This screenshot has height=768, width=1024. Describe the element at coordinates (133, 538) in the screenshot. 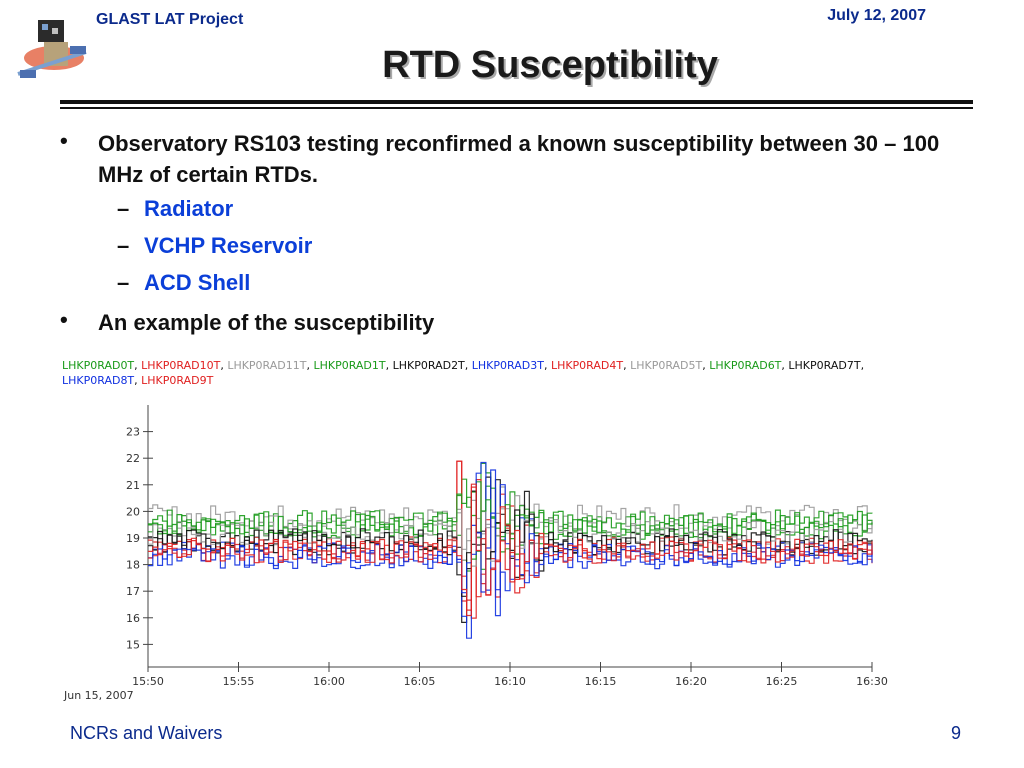

I see `y-tick-label: 19` at that location.